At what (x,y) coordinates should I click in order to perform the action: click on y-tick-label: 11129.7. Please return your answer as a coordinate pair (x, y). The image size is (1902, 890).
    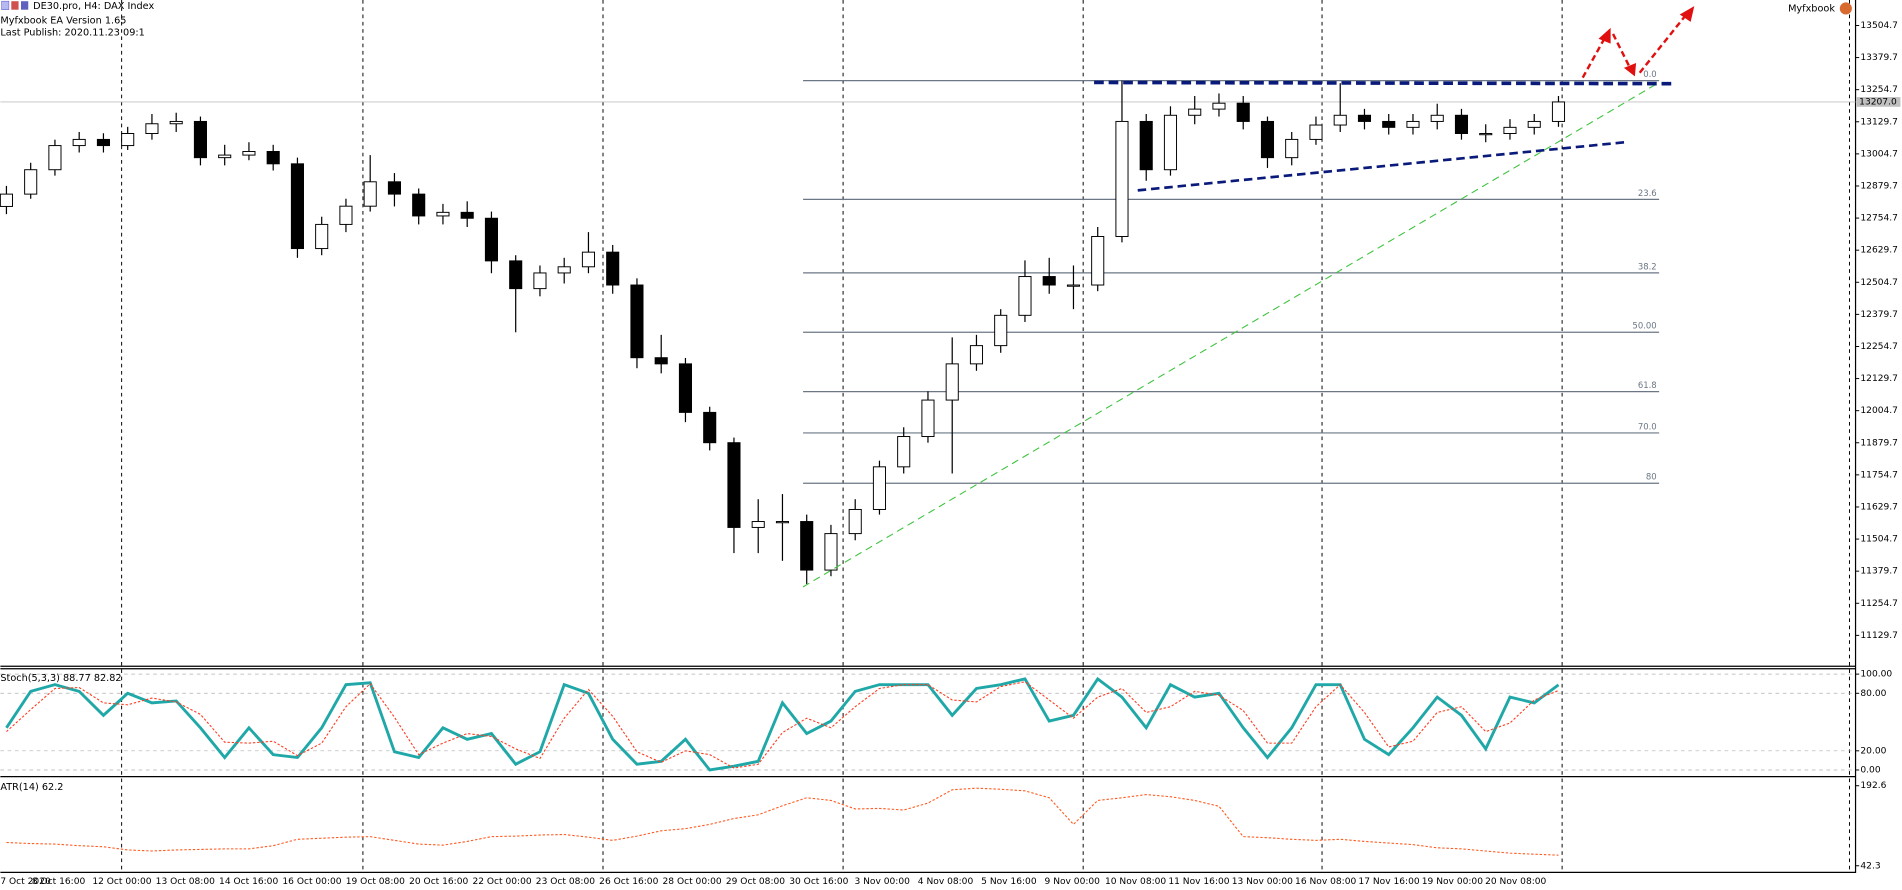
    Looking at the image, I should click on (1879, 636).